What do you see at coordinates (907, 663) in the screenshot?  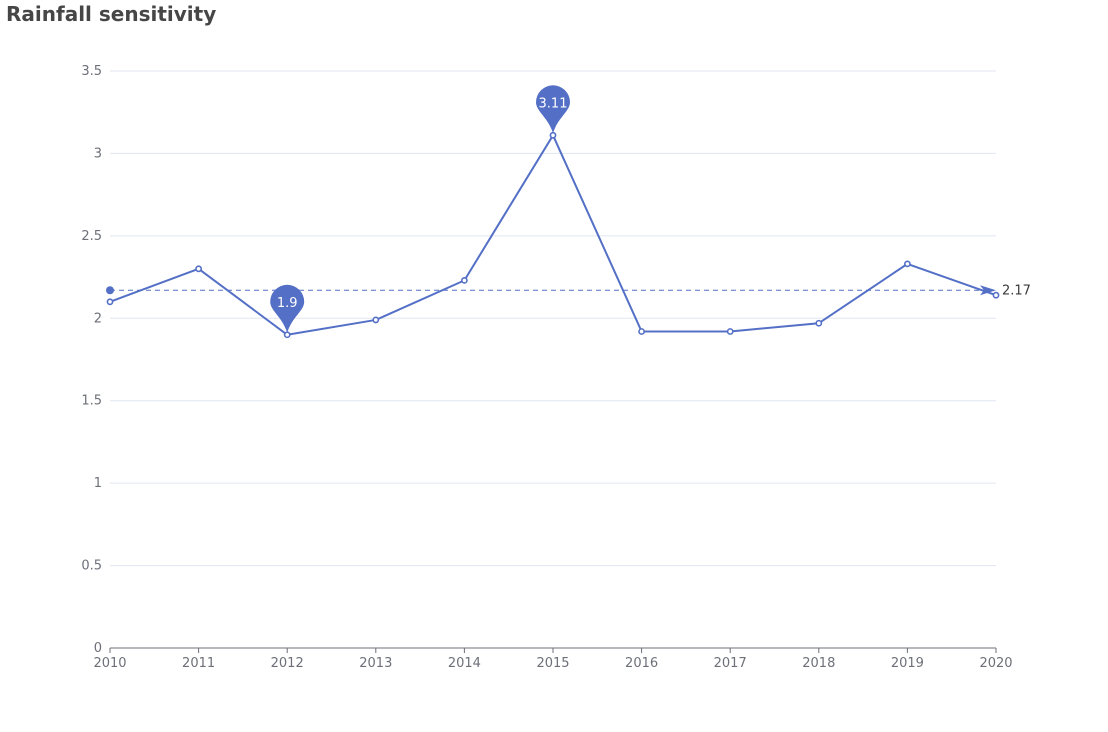 I see `x-tick-label: 2019` at bounding box center [907, 663].